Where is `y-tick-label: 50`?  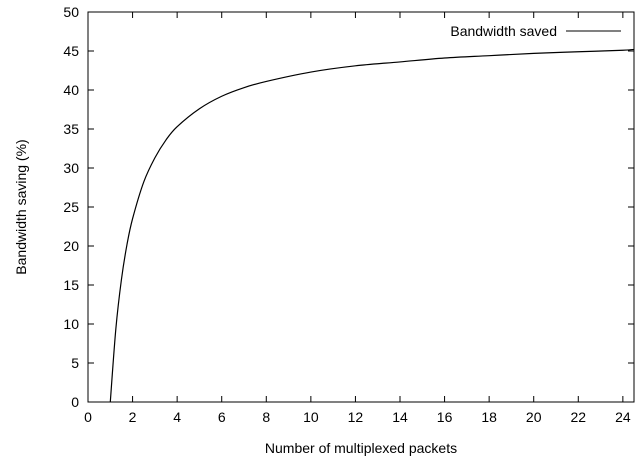 y-tick-label: 50 is located at coordinates (71, 12).